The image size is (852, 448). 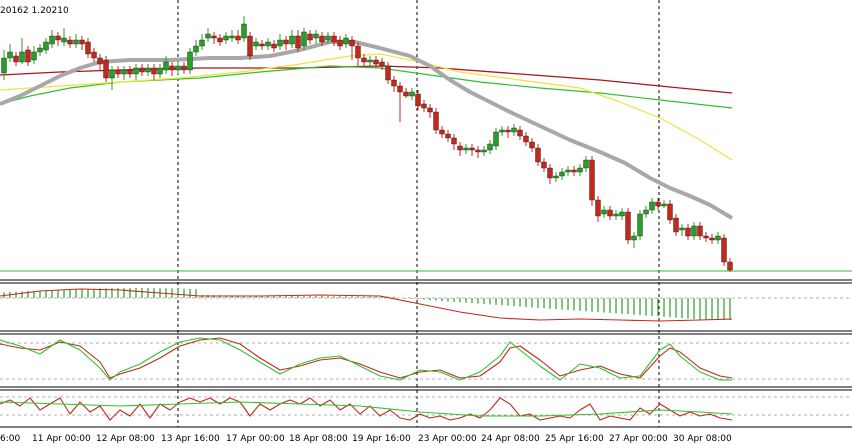 What do you see at coordinates (318, 439) in the screenshot?
I see `x-axis-tick-label: 18 Apr 08:00` at bounding box center [318, 439].